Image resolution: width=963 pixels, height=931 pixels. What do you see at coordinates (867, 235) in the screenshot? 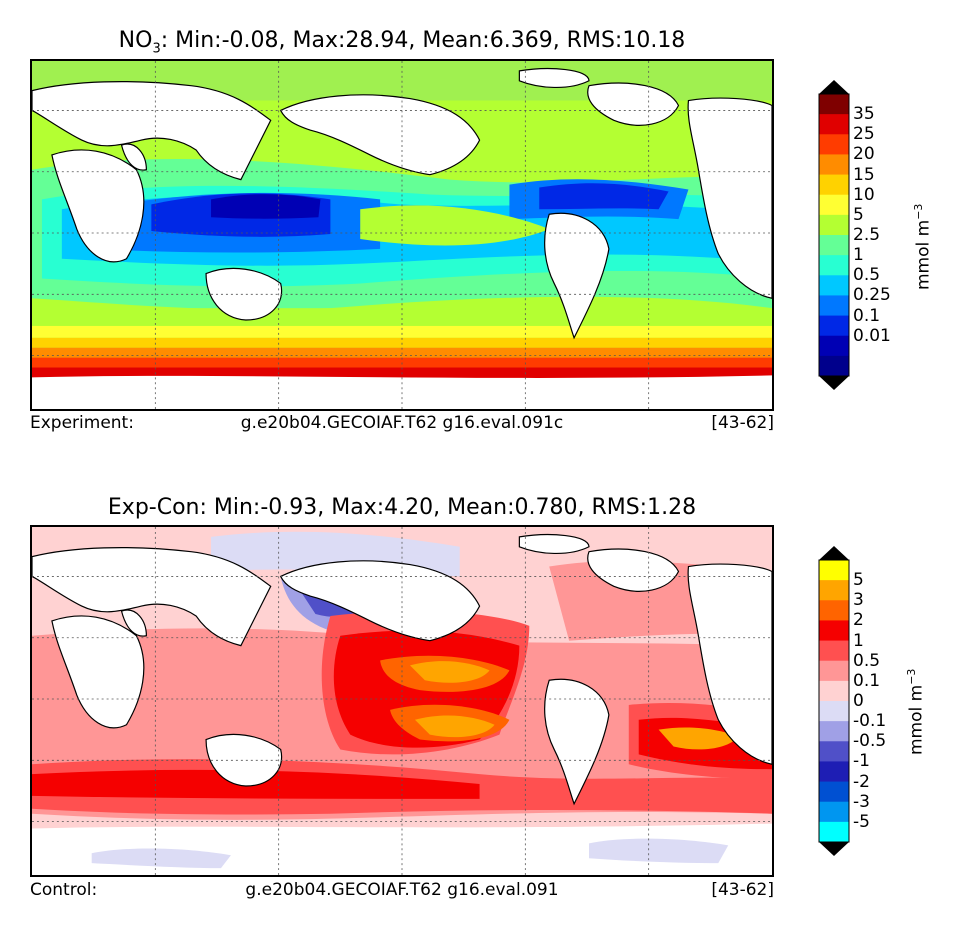
I see `colorbar-tick-label: 2.5` at bounding box center [867, 235].